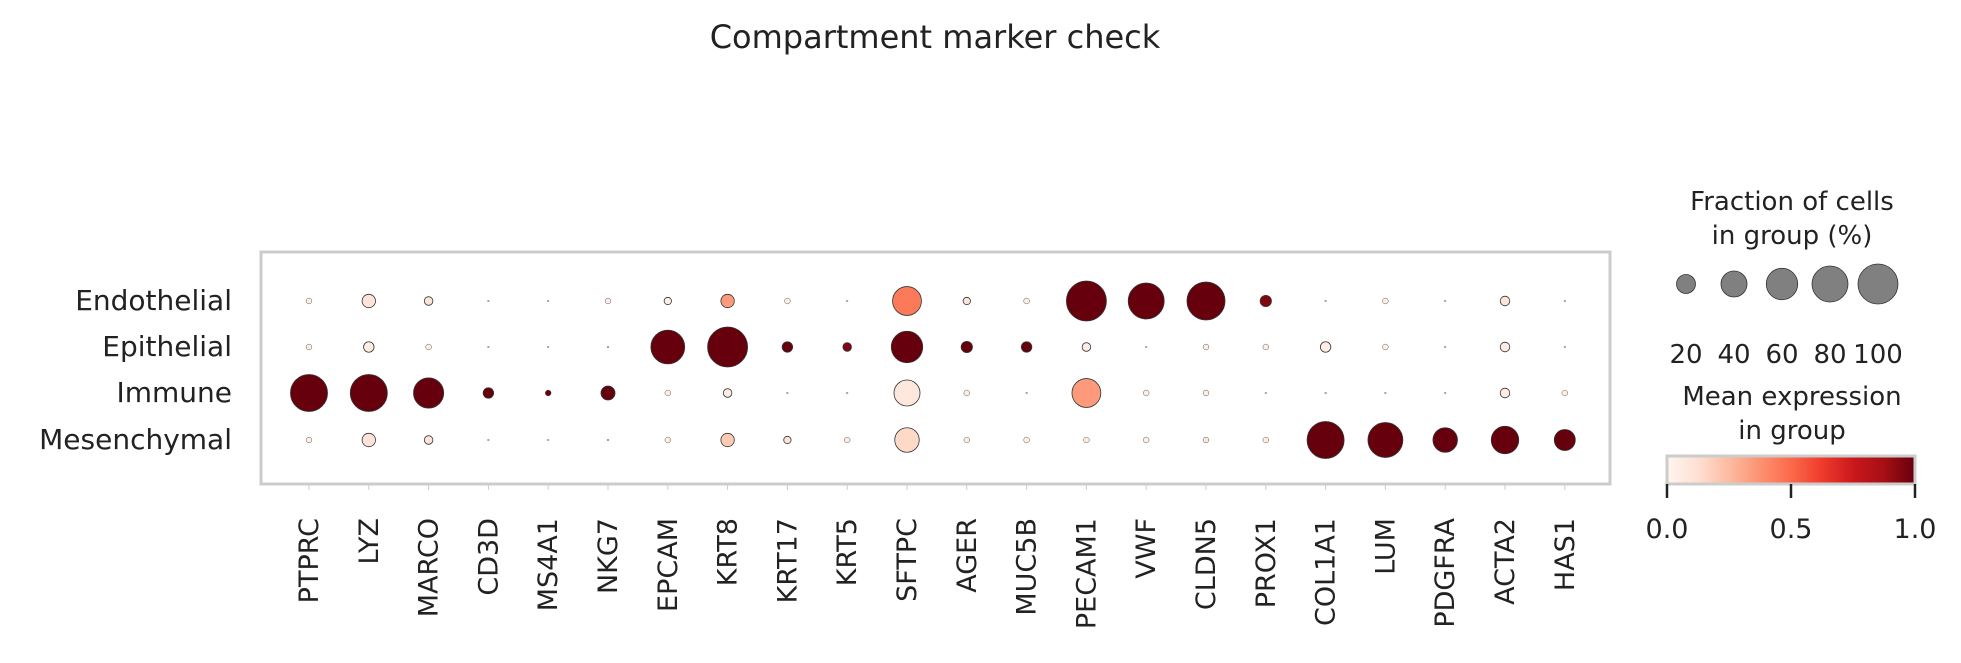 The image size is (1961, 663). What do you see at coordinates (966, 347) in the screenshot?
I see `dot-epithelial-ager` at bounding box center [966, 347].